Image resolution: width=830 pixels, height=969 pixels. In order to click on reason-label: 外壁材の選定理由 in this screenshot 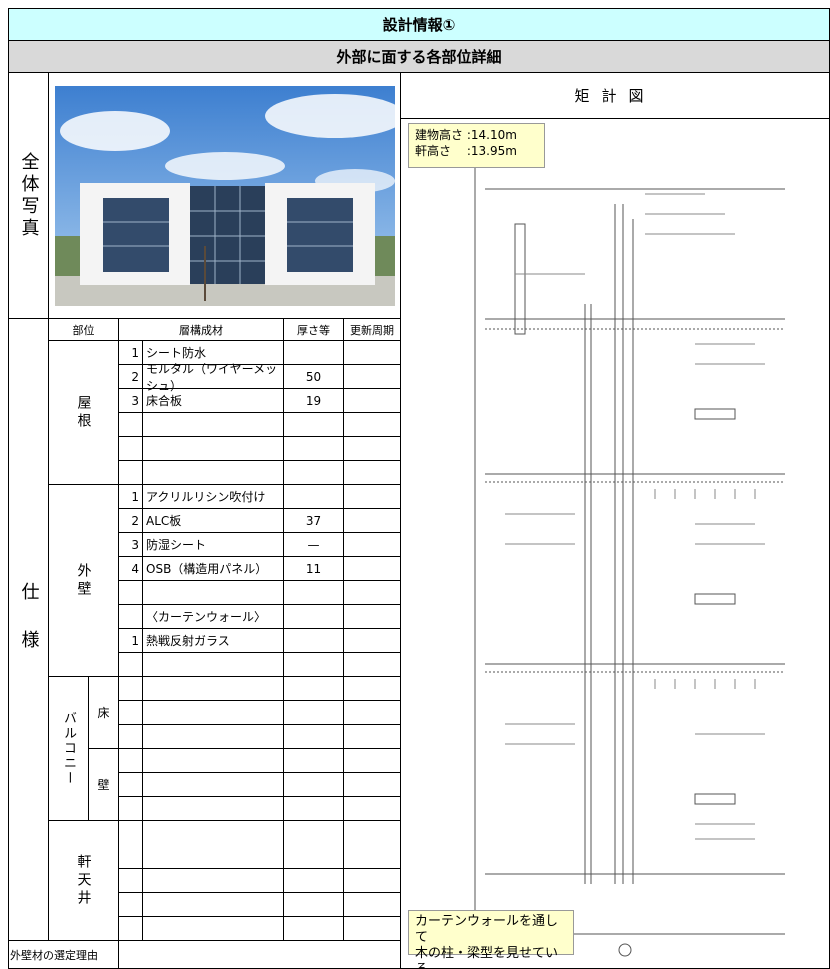, I will do `click(63, 954)`.